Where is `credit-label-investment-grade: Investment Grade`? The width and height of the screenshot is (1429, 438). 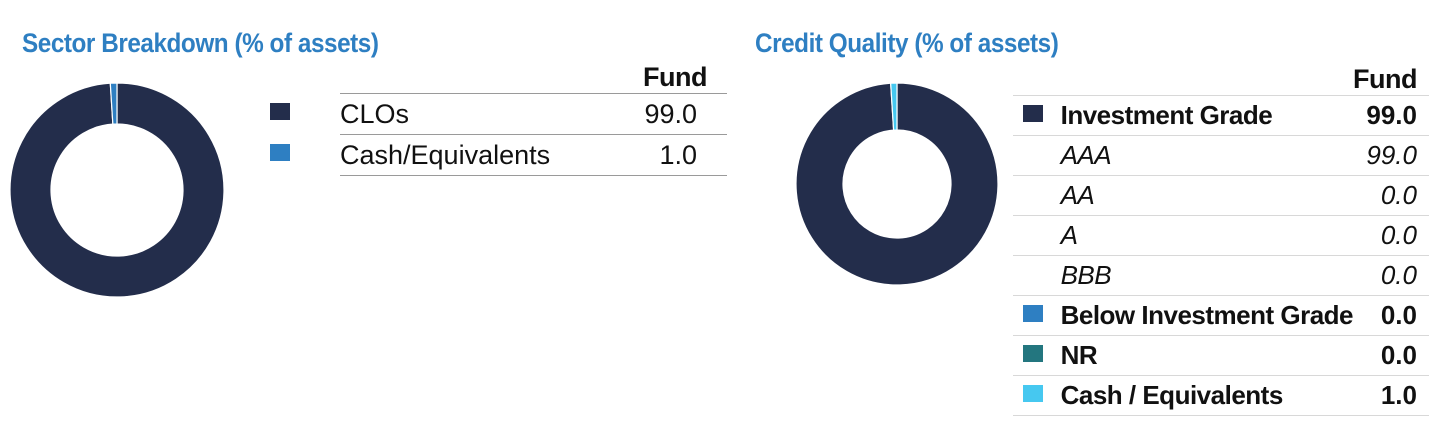
credit-label-investment-grade: Investment Grade is located at coordinates (1207, 115).